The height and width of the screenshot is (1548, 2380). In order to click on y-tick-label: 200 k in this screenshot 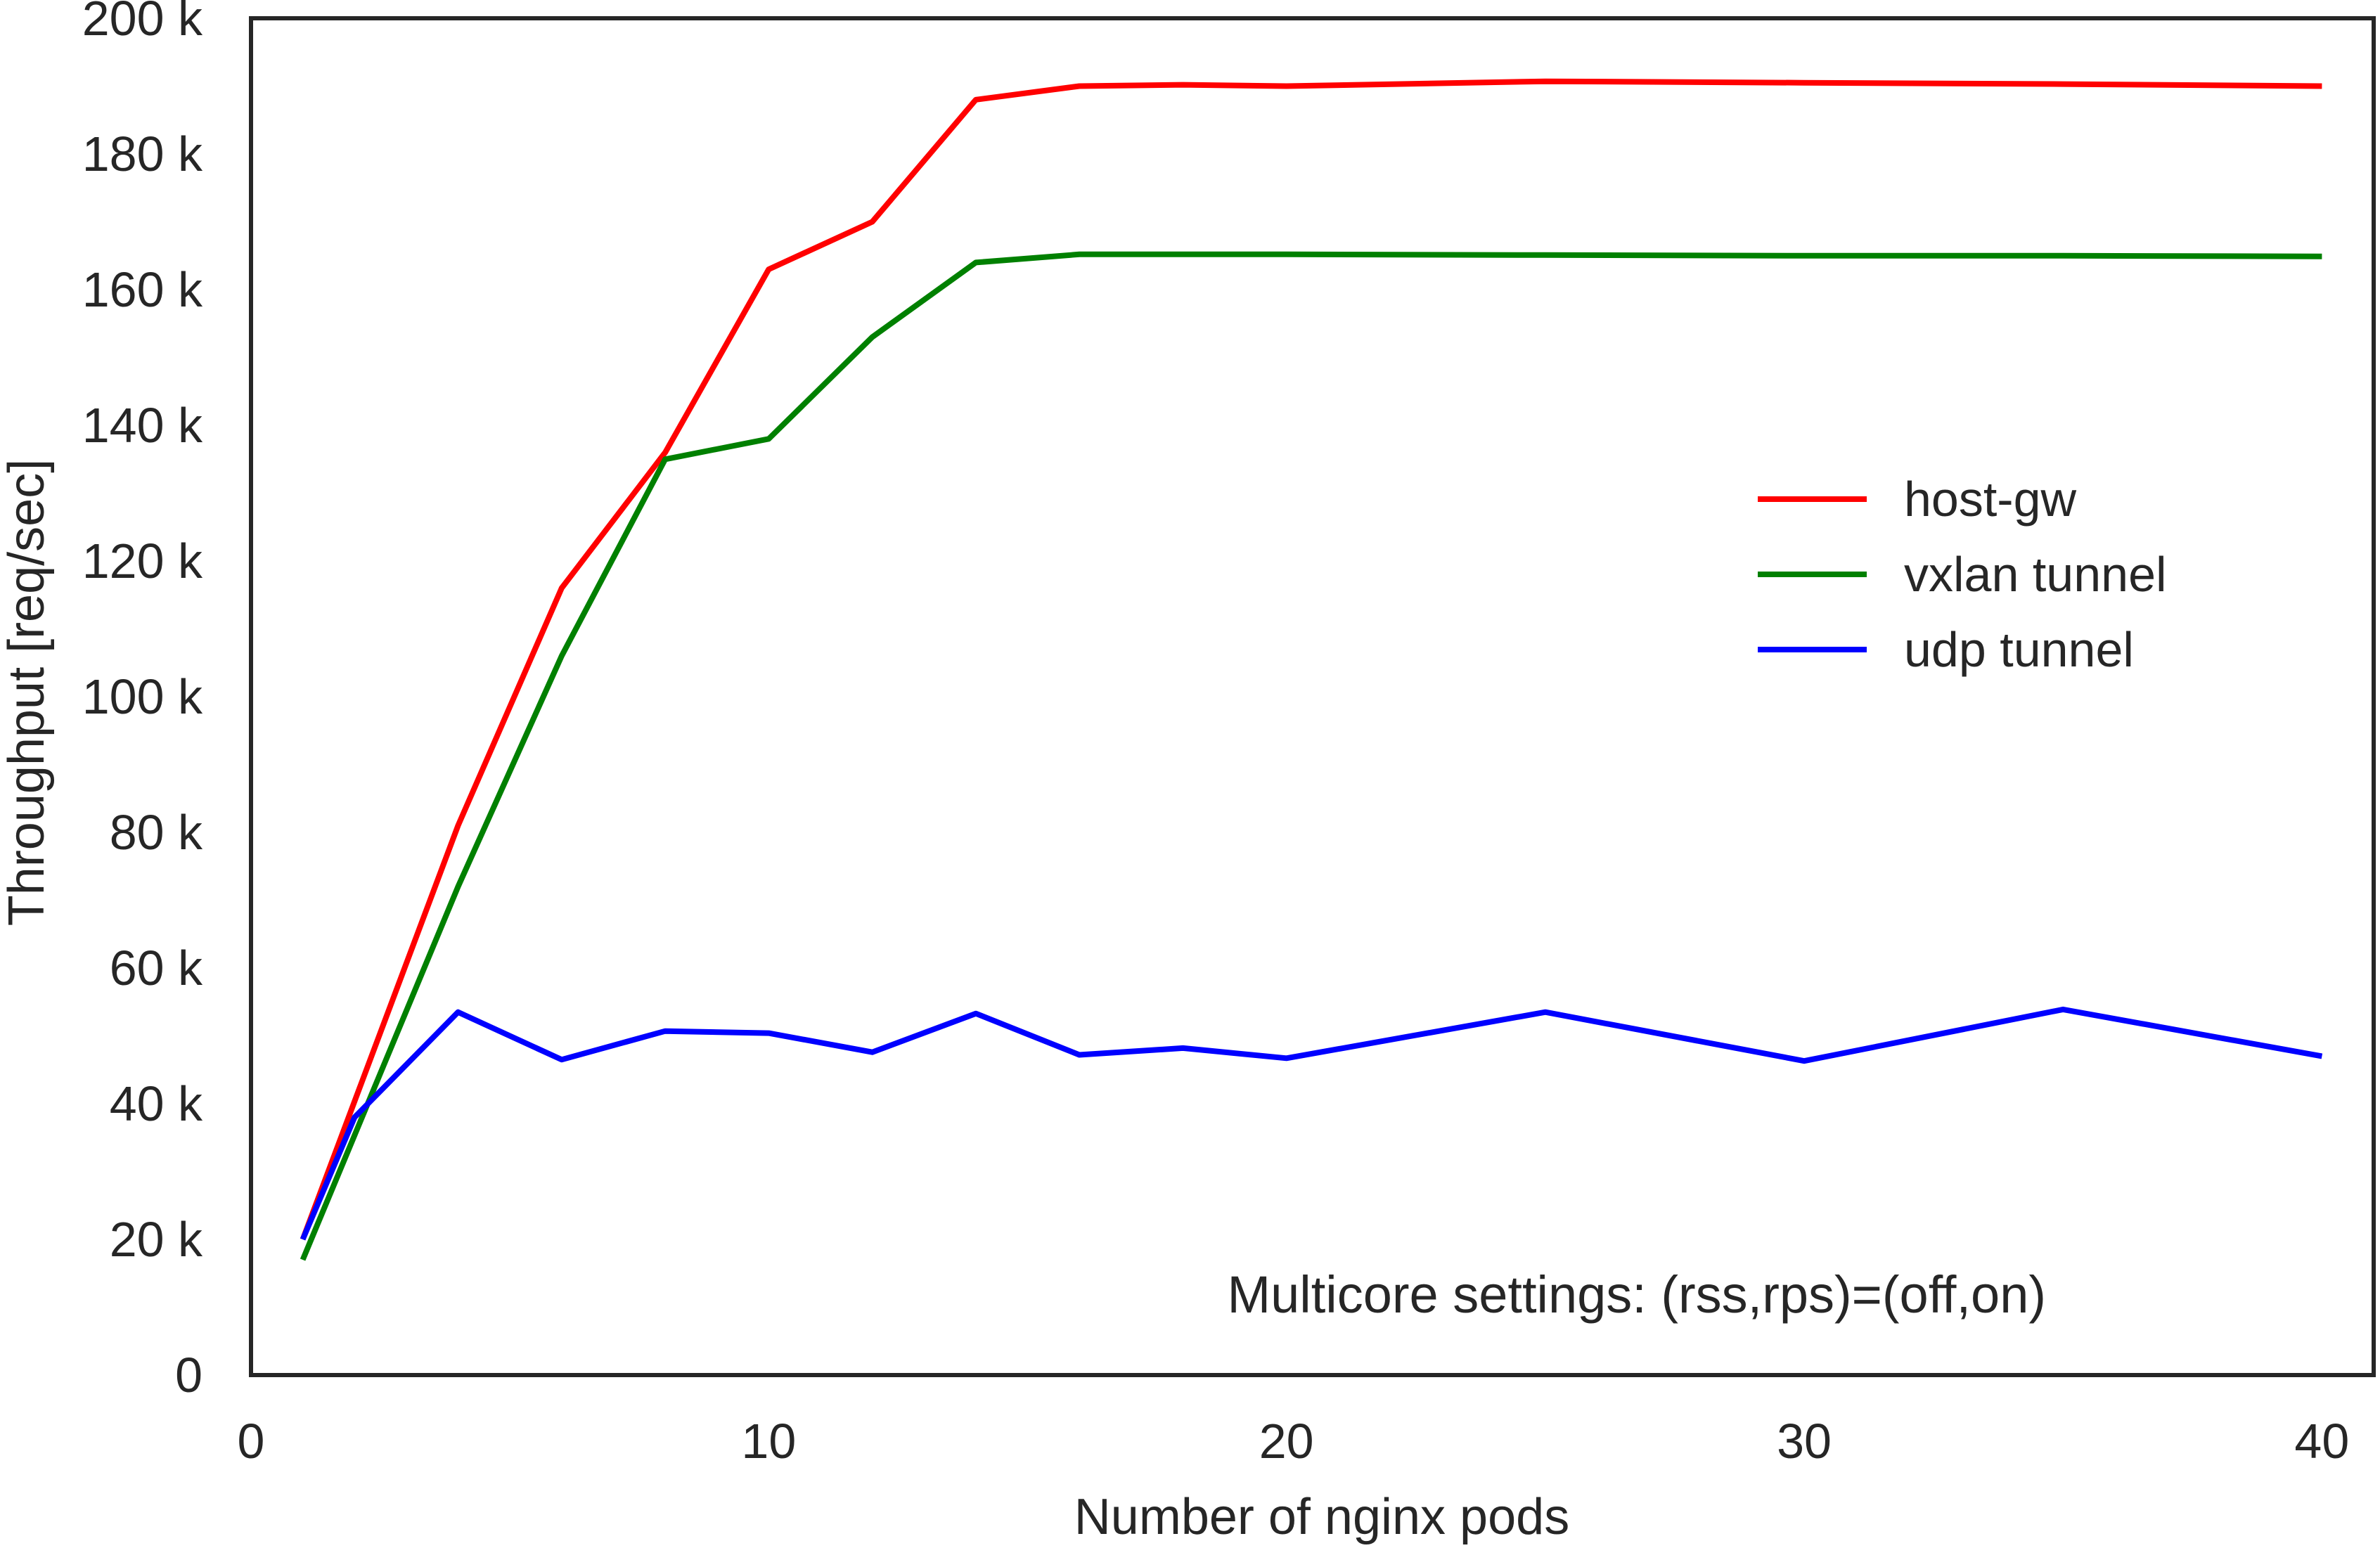, I will do `click(142, 23)`.